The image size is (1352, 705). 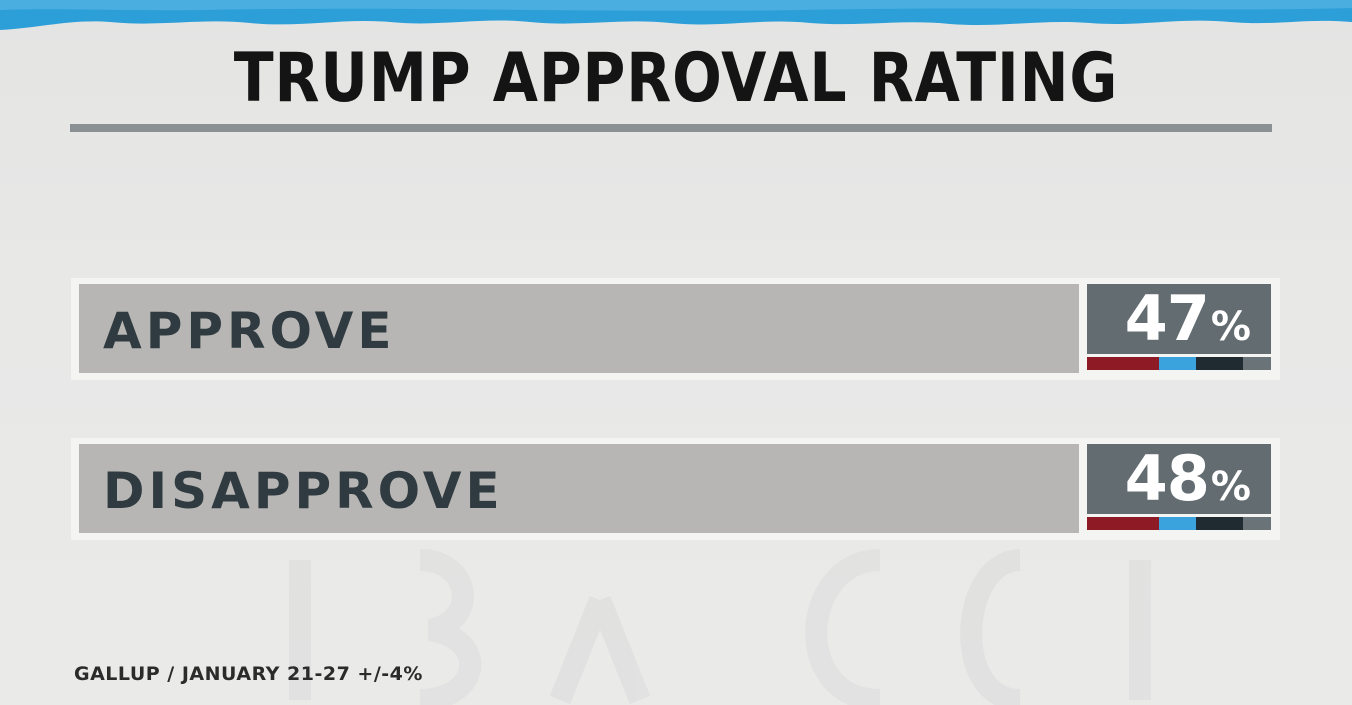 I want to click on row-label-bar: APPROVE, so click(x=579, y=328).